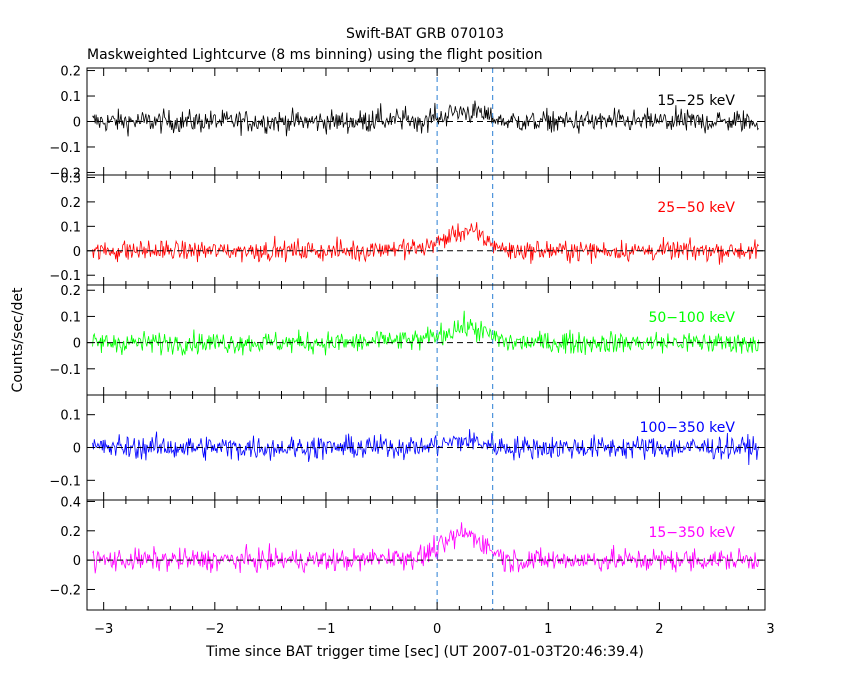 The width and height of the screenshot is (850, 680). I want to click on x-tick-label: 2, so click(659, 629).